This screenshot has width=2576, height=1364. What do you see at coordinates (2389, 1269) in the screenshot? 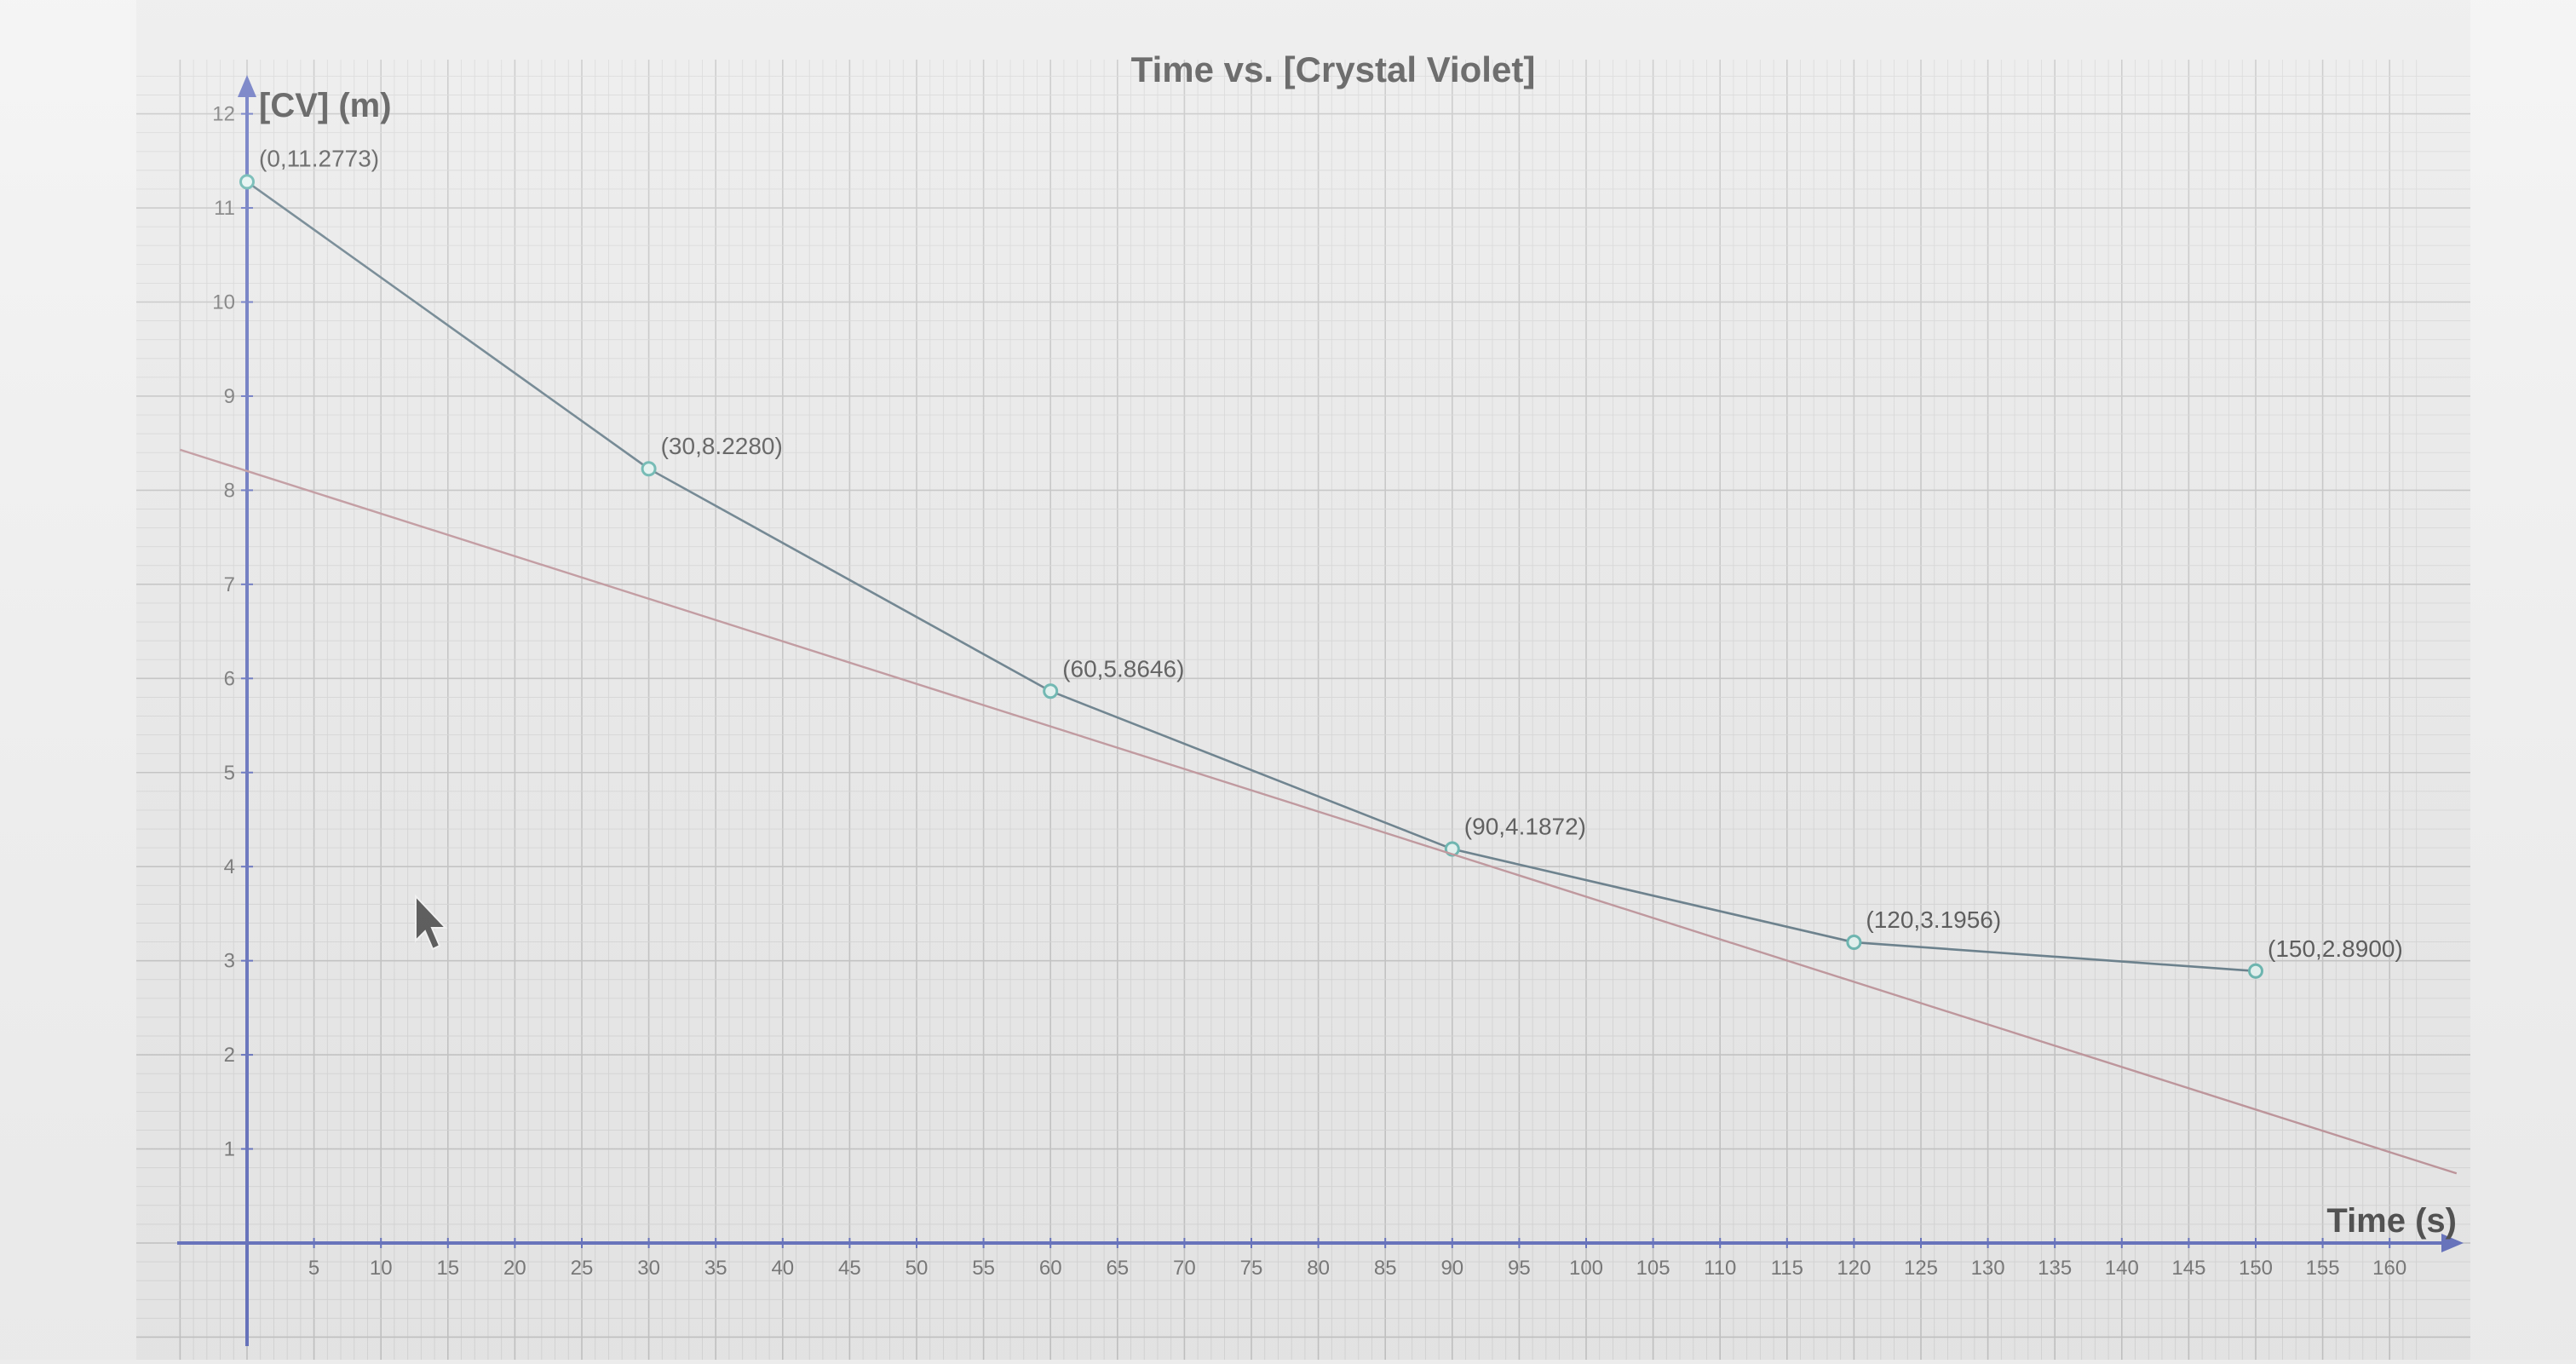
I see `x-tick-label: 160` at bounding box center [2389, 1269].